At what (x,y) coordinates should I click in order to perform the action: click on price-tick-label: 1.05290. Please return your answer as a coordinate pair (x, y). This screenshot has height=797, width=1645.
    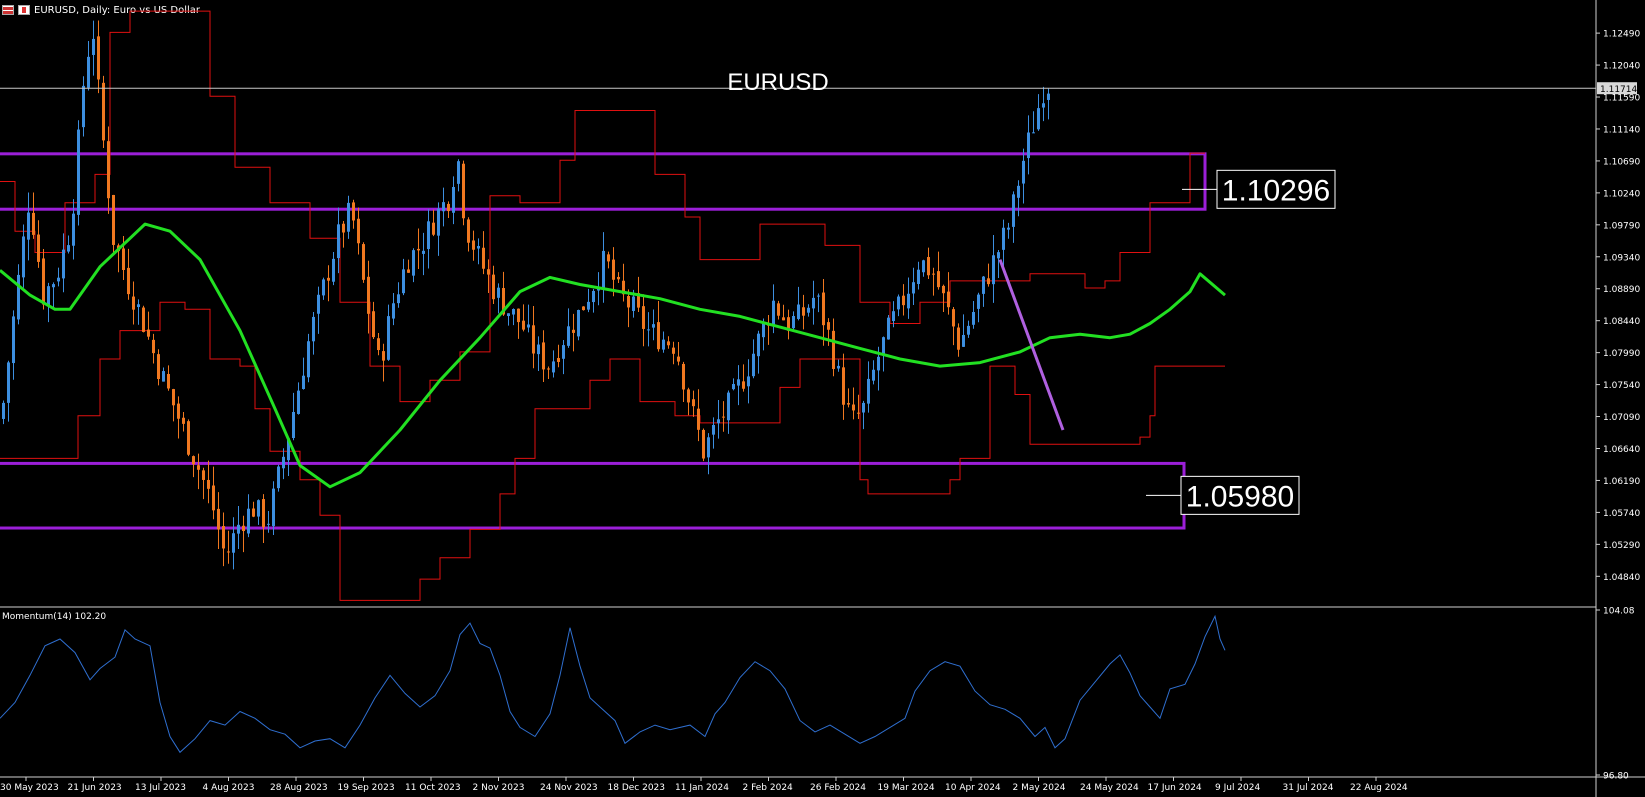
    Looking at the image, I should click on (1621, 546).